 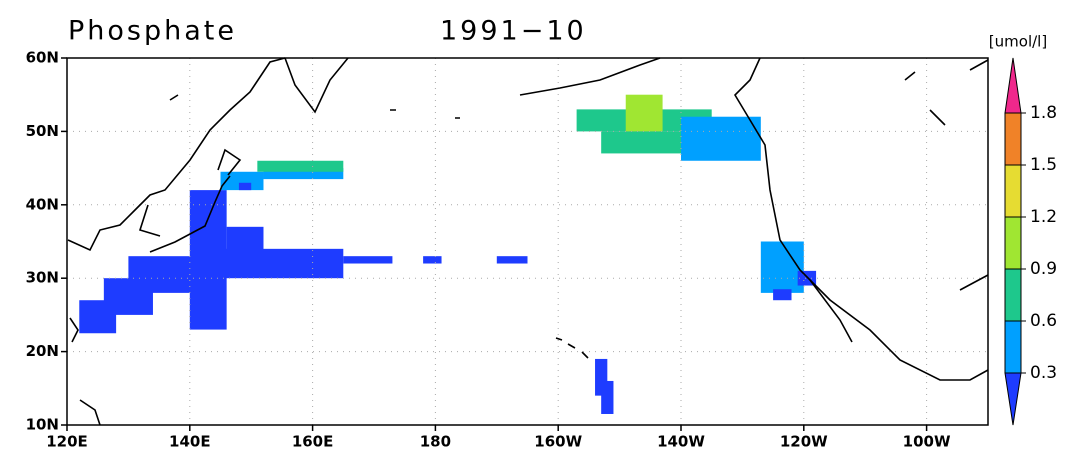 What do you see at coordinates (1043, 269) in the screenshot?
I see `colorbar-tick-label: 0.9` at bounding box center [1043, 269].